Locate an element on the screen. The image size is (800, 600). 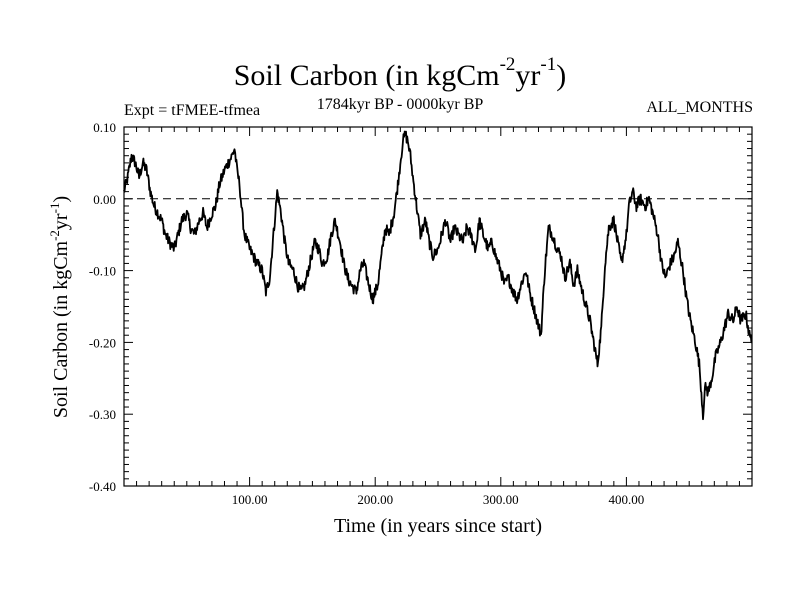
y-tick-label: 0.00 is located at coordinates (104, 199).